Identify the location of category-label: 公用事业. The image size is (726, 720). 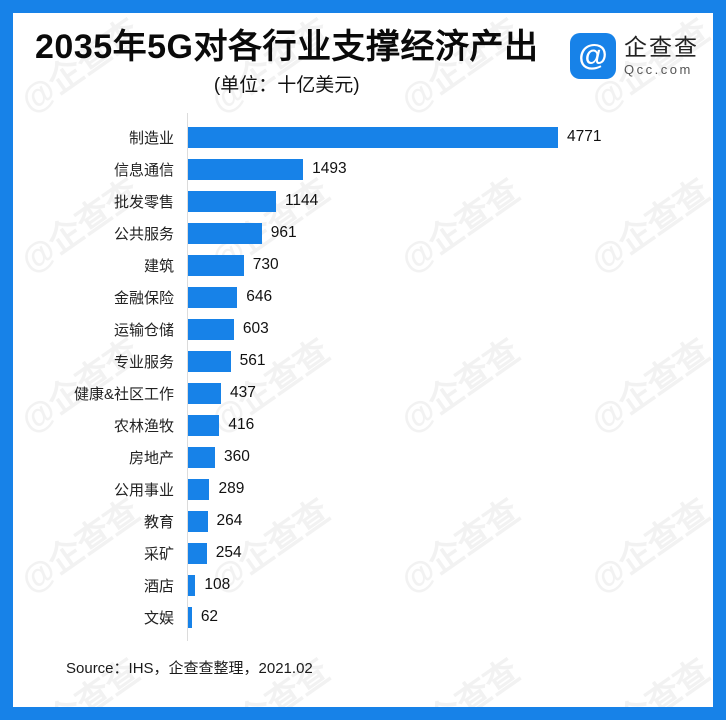
(143, 490).